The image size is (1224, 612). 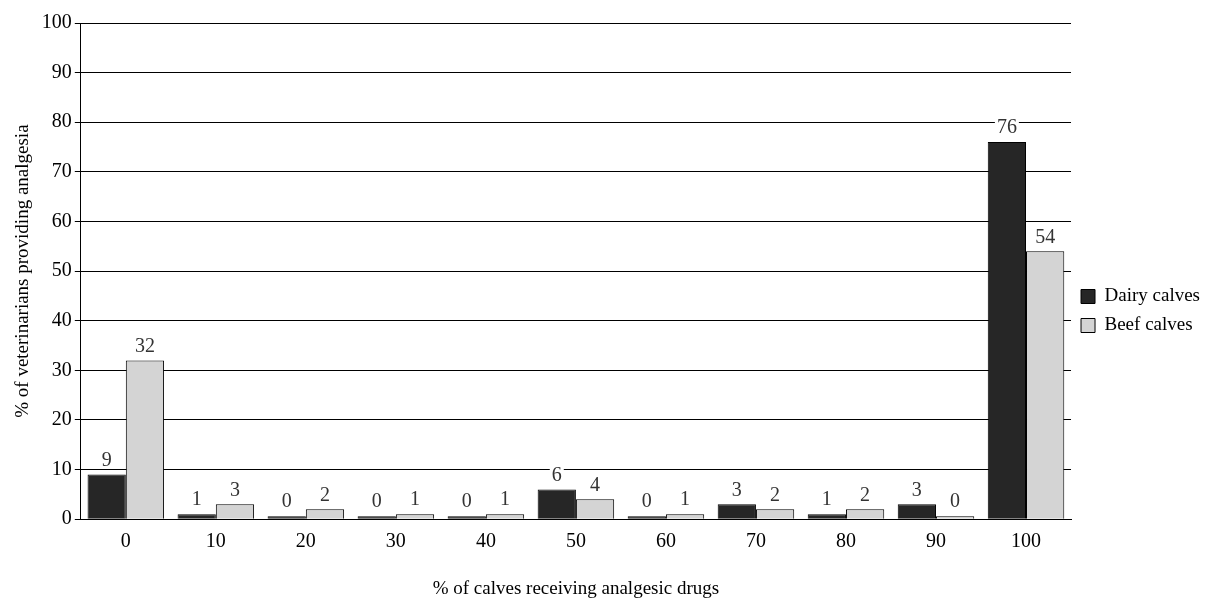 I want to click on x-tick-label: 20, so click(x=305, y=540).